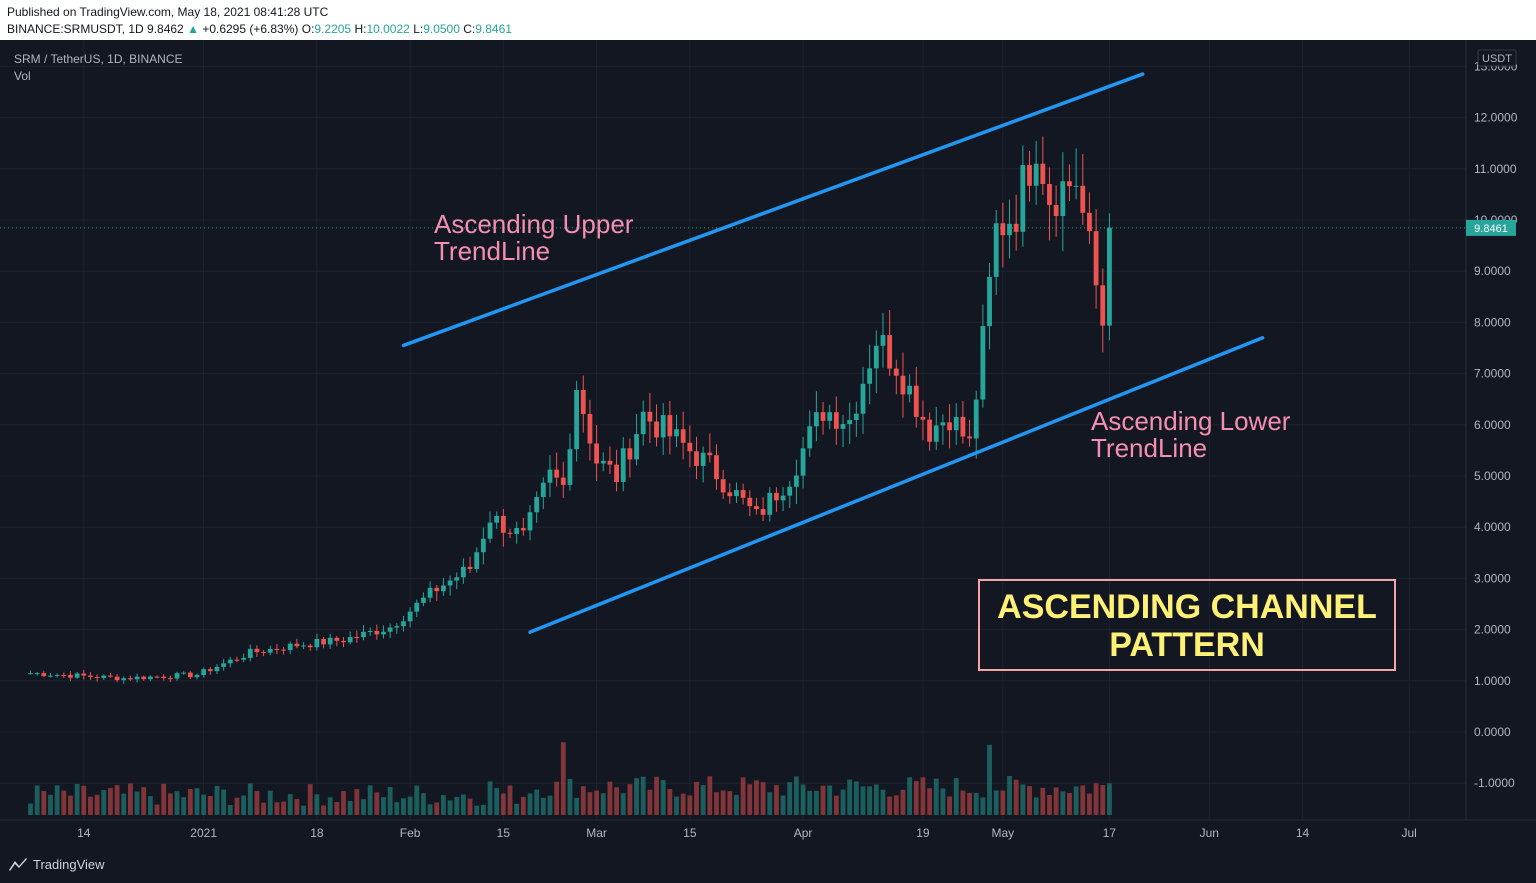 Image resolution: width=1536 pixels, height=883 pixels. I want to click on tradingview-logo-icon, so click(18, 864).